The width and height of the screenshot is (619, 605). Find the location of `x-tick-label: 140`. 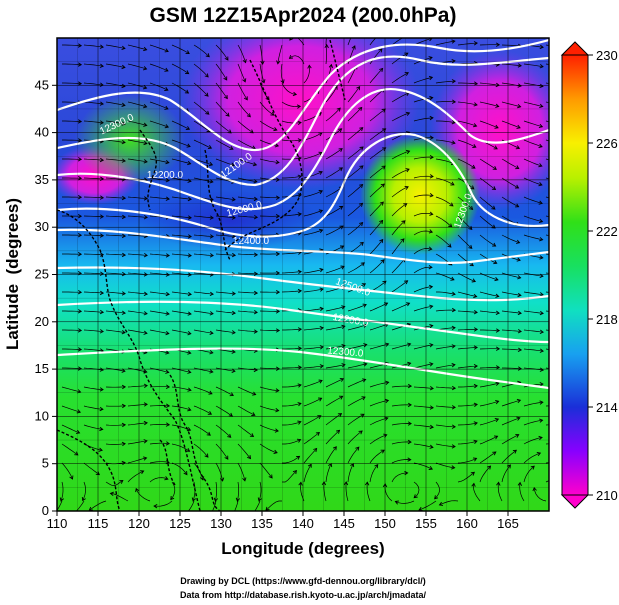

x-tick-label: 140 is located at coordinates (303, 523).